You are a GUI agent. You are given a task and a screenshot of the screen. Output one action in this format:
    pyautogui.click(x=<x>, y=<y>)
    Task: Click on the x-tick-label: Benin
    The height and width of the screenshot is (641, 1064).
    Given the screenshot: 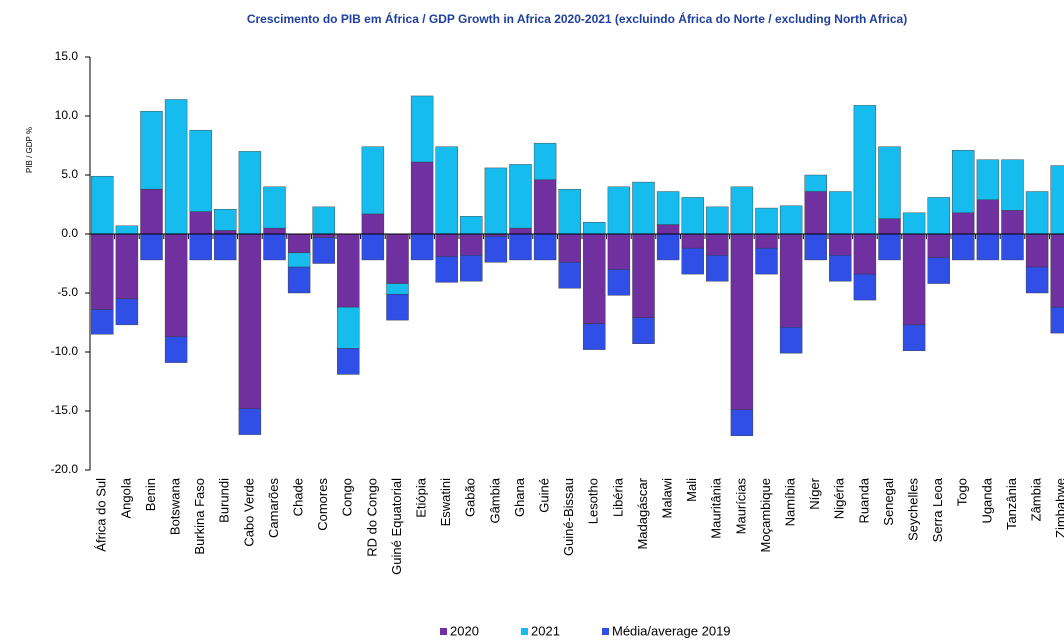 What is the action you would take?
    pyautogui.click(x=150, y=494)
    